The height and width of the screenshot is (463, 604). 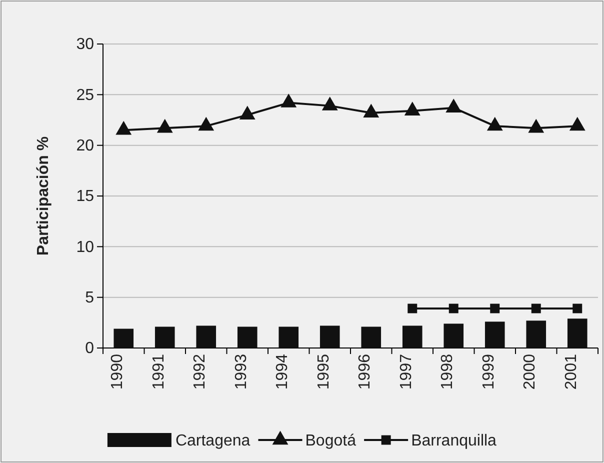 What do you see at coordinates (85, 247) in the screenshot?
I see `y-tick-label: 10` at bounding box center [85, 247].